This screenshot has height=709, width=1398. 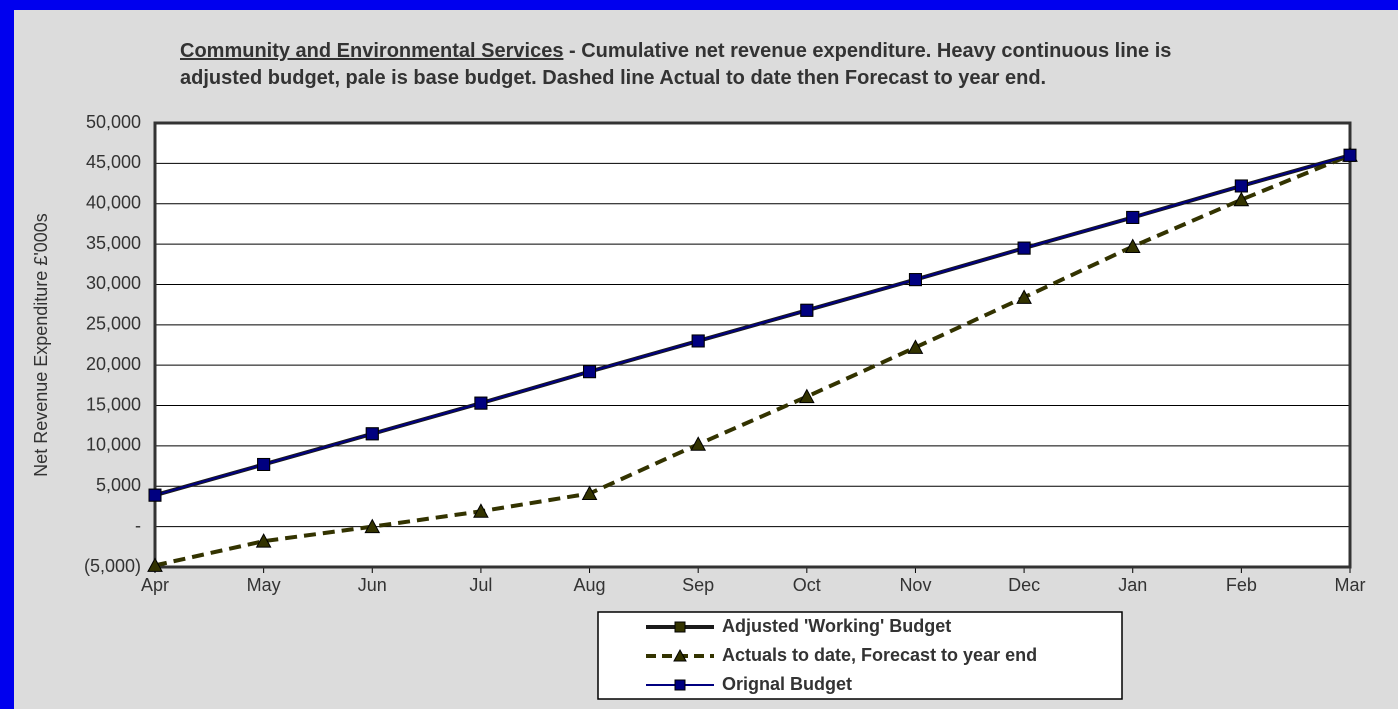 I want to click on y-tick-label: 30,000, so click(x=113, y=283).